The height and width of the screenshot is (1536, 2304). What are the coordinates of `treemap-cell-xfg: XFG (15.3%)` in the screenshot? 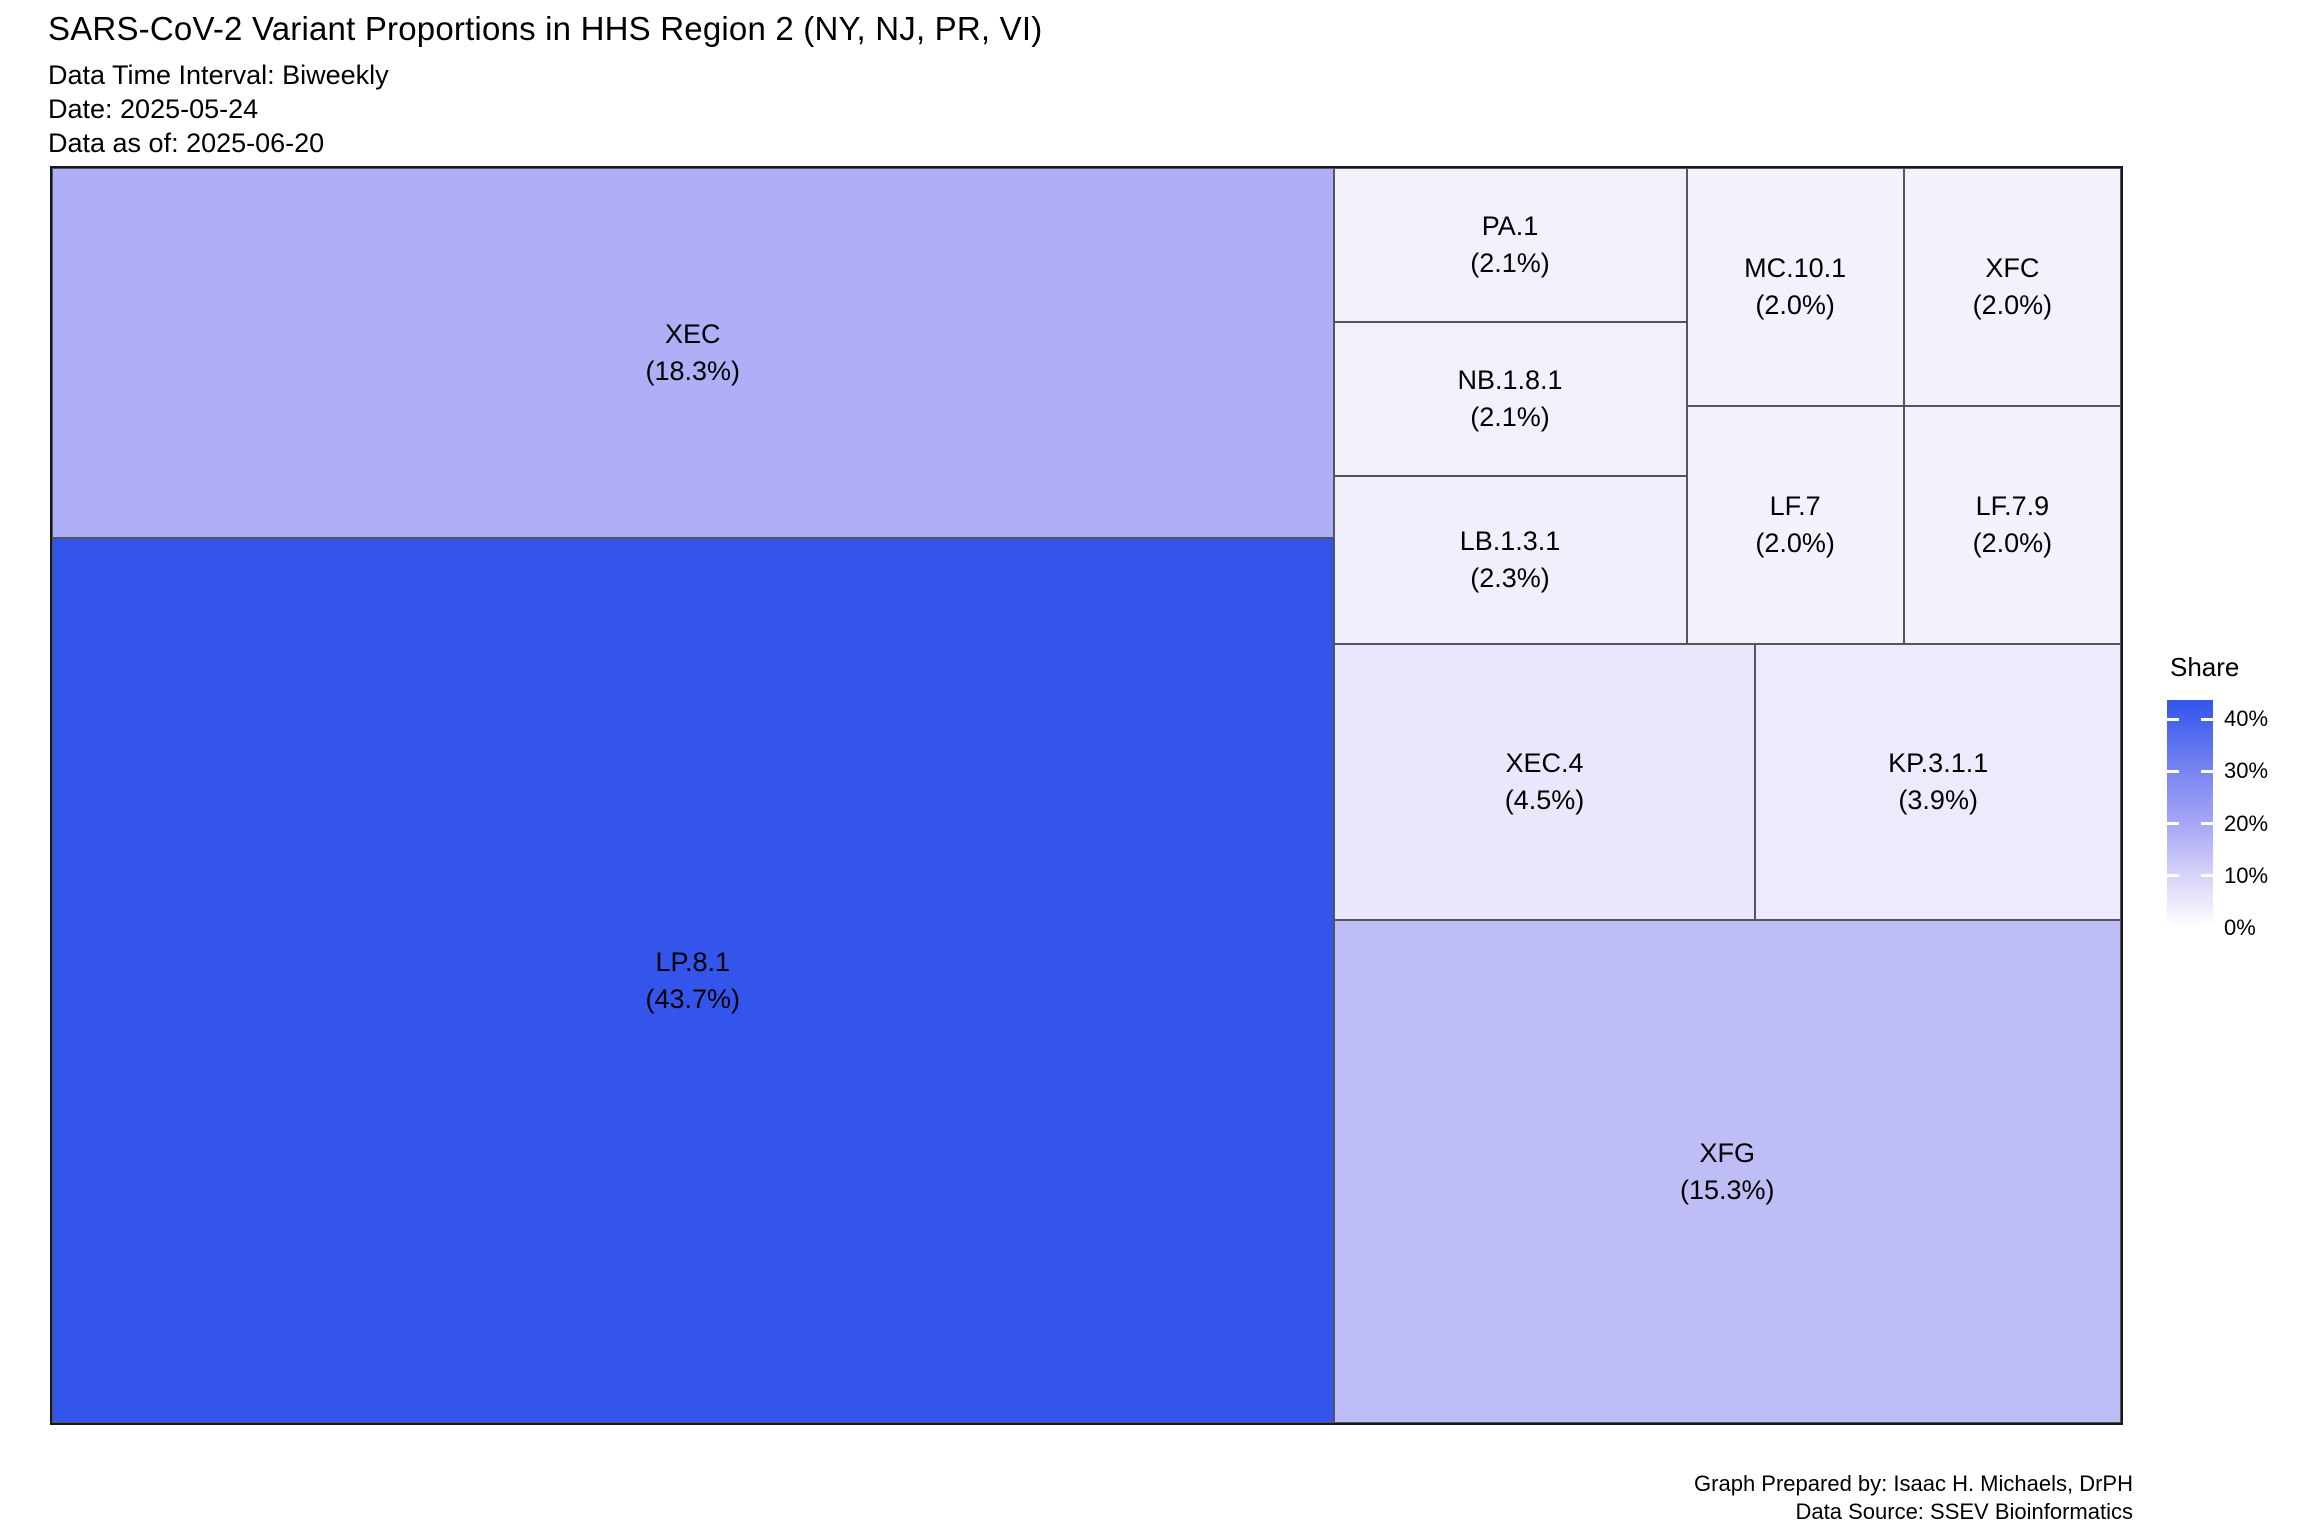 It's located at (1727, 1171).